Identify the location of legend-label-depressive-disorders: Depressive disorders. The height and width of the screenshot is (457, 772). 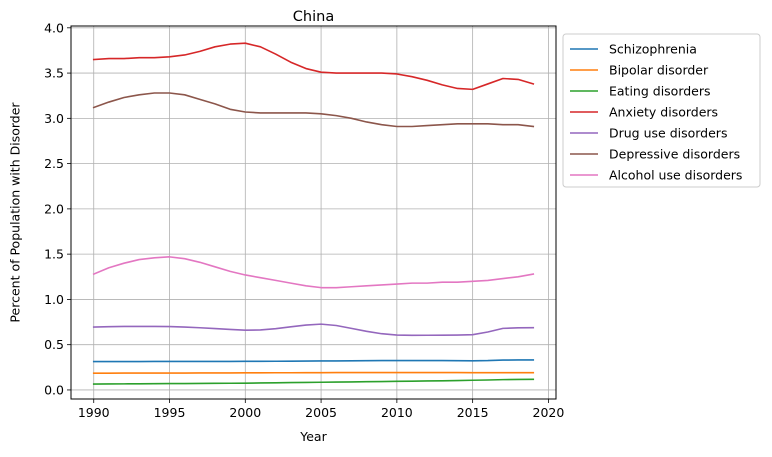
(674, 154).